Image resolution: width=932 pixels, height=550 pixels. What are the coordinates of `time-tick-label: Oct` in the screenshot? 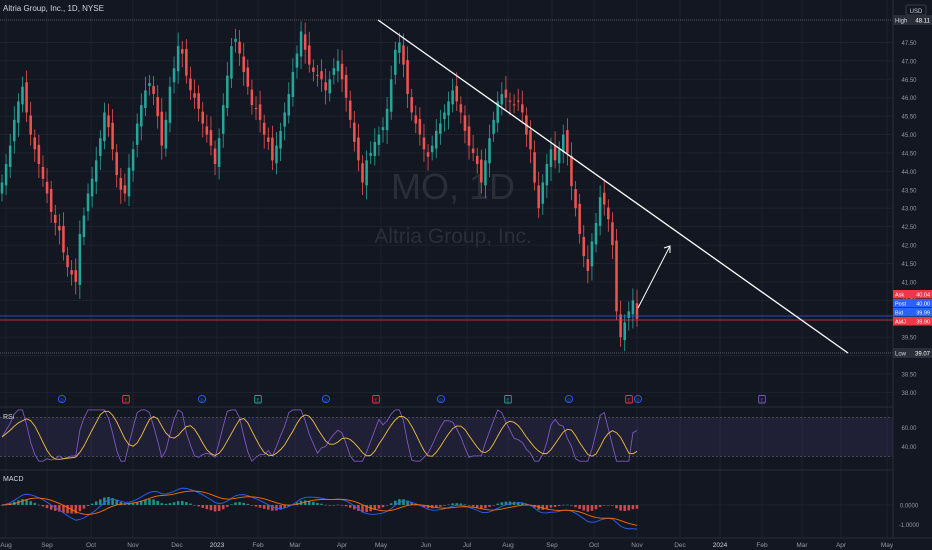 It's located at (91, 545).